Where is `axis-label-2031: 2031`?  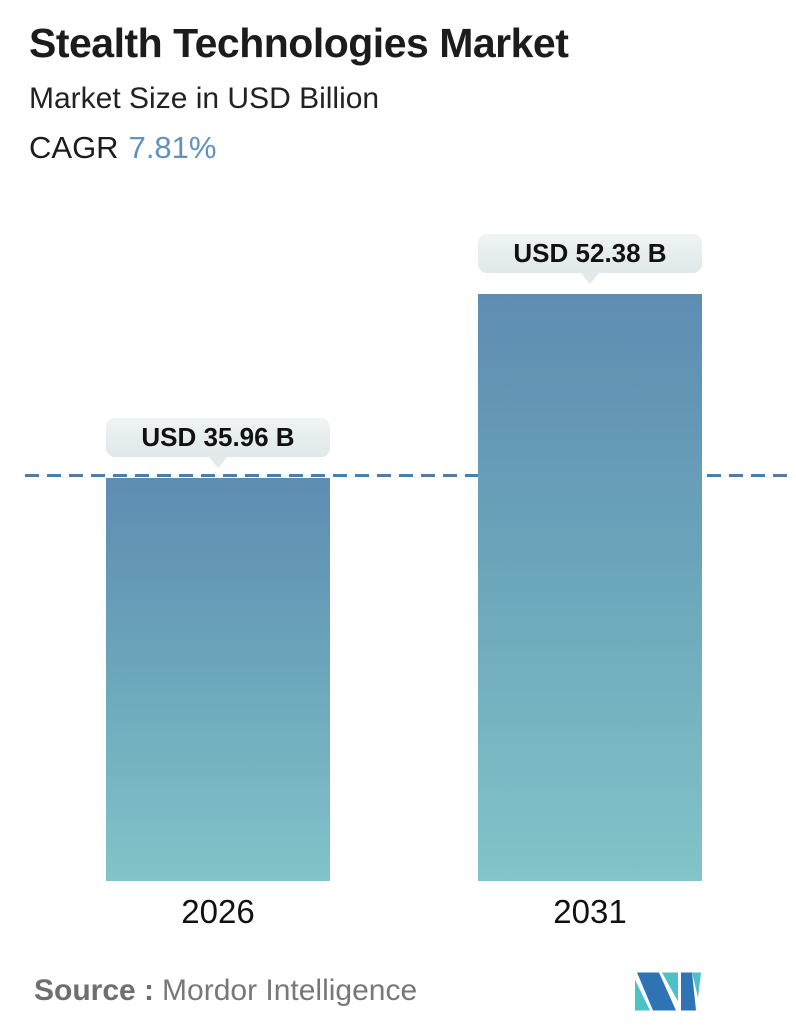 axis-label-2031: 2031 is located at coordinates (590, 911).